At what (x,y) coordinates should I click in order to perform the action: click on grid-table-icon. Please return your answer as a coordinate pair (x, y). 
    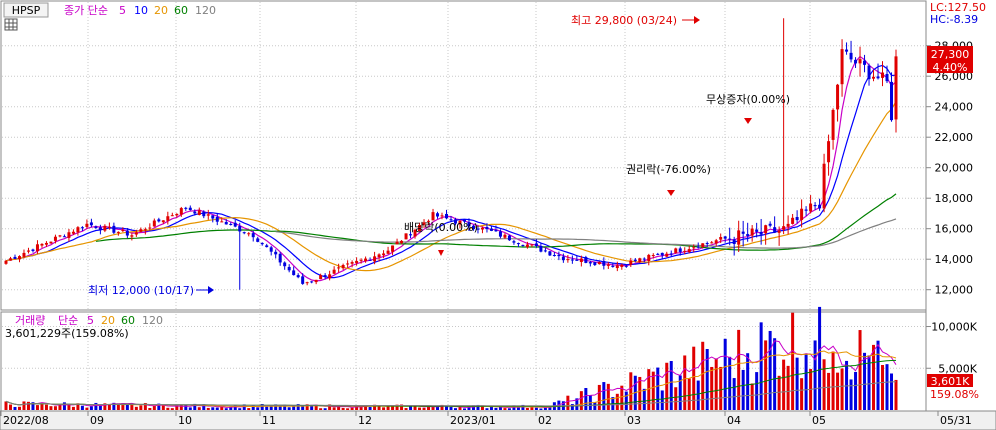
    Looking at the image, I should click on (11, 24).